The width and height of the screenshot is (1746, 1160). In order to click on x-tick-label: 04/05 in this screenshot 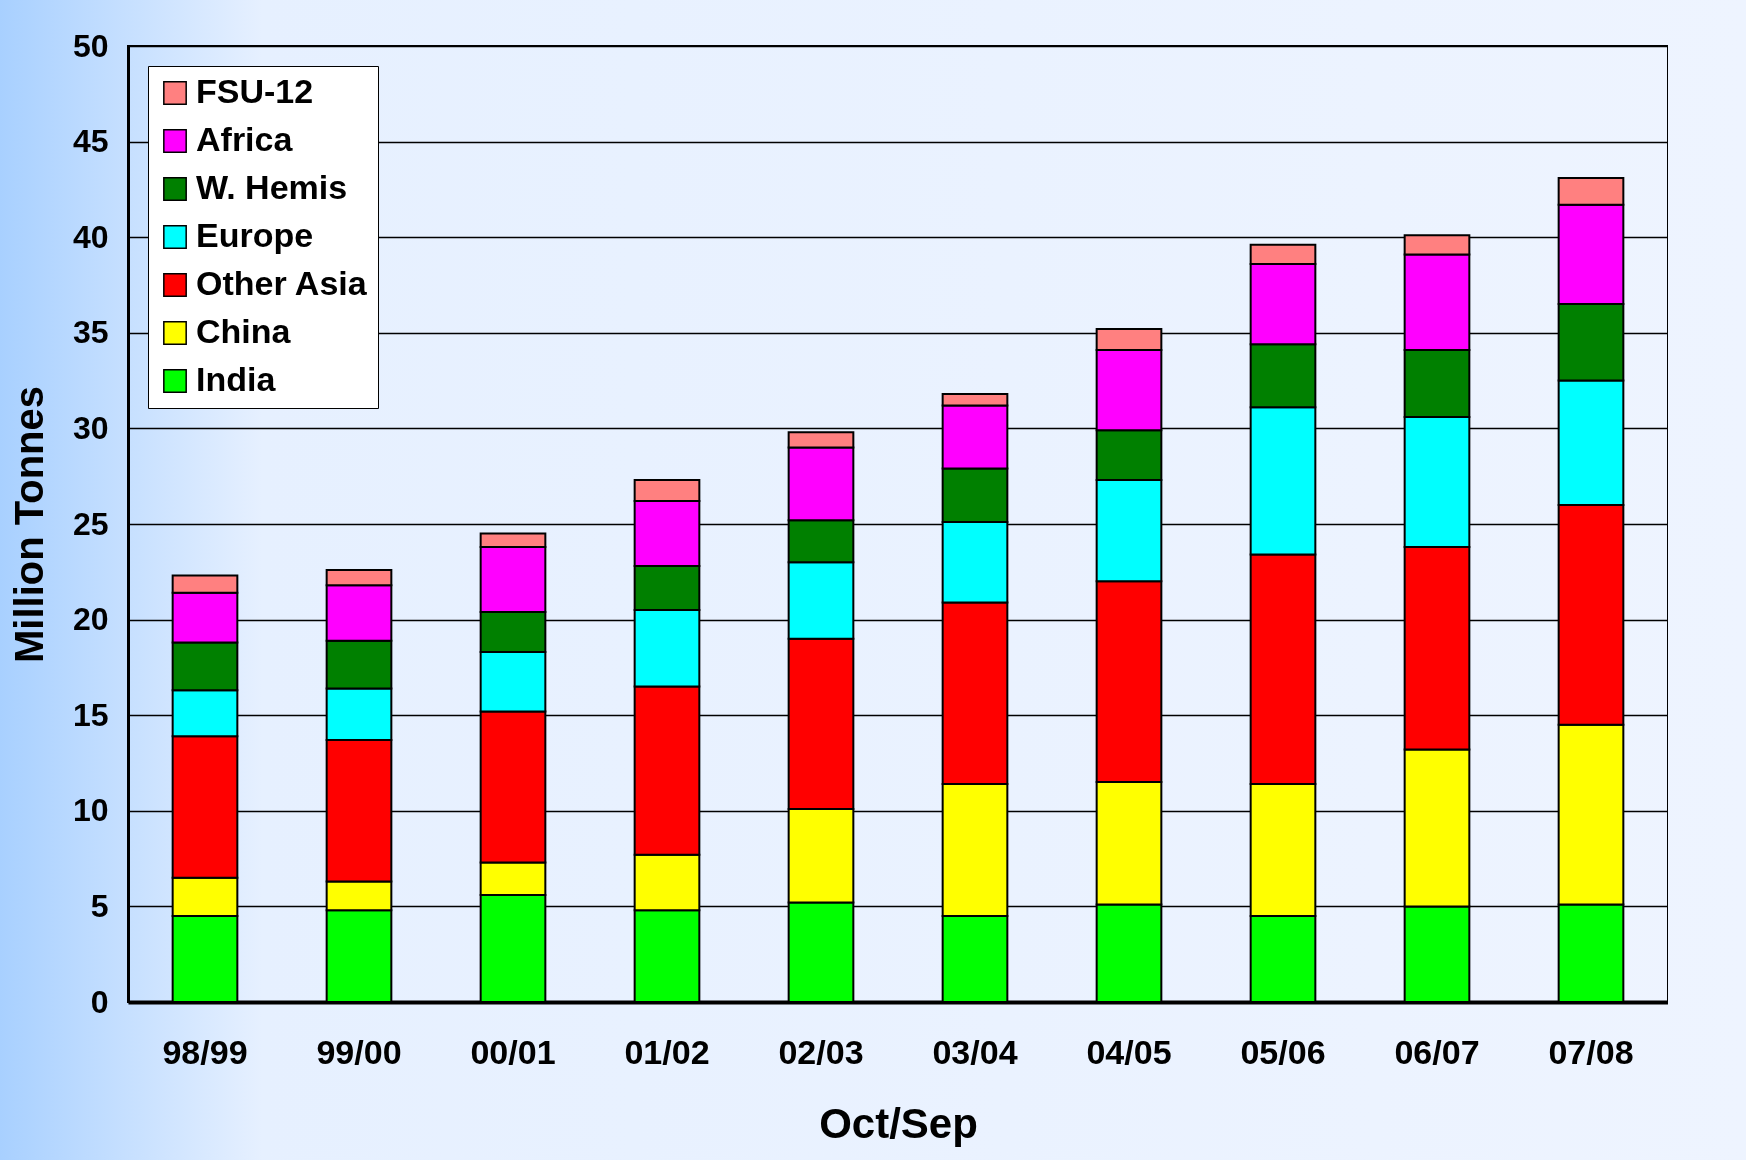, I will do `click(1129, 1051)`.